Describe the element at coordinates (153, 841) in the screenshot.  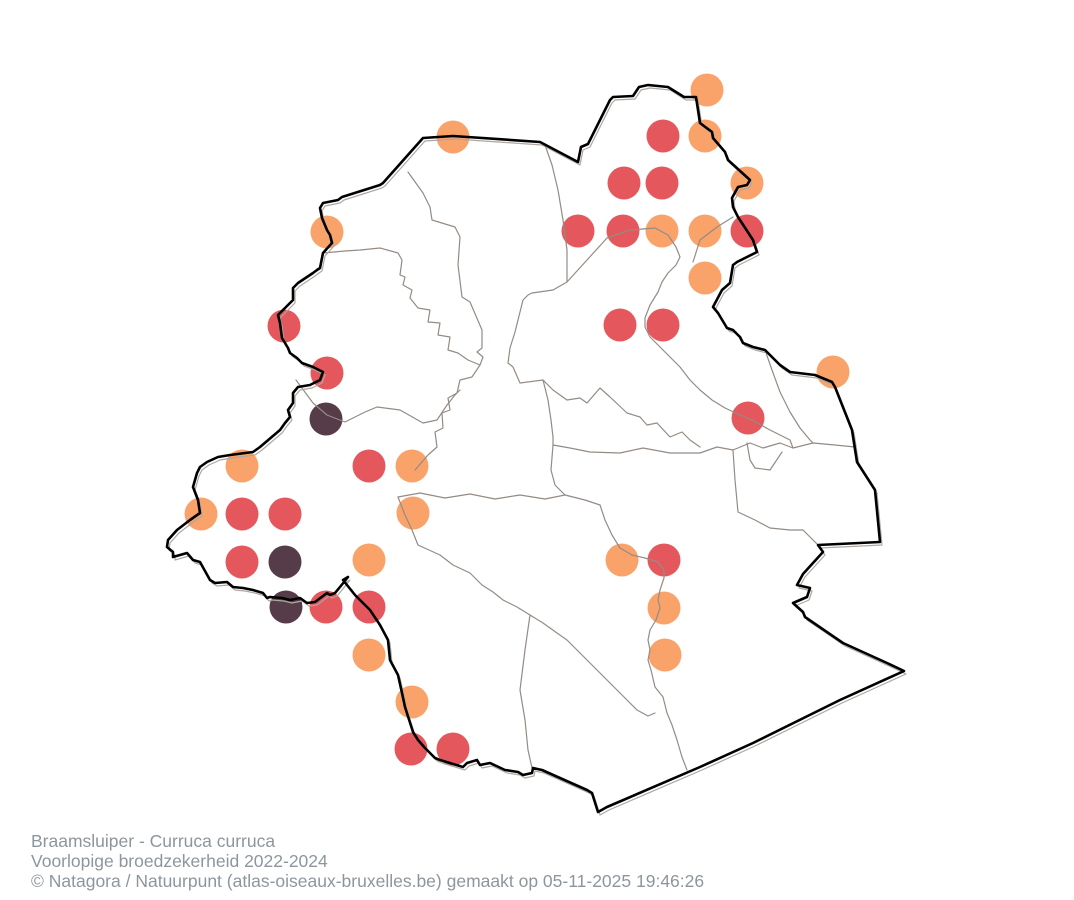
I see `species-title: Braamsluiper - Curruca curruca` at that location.